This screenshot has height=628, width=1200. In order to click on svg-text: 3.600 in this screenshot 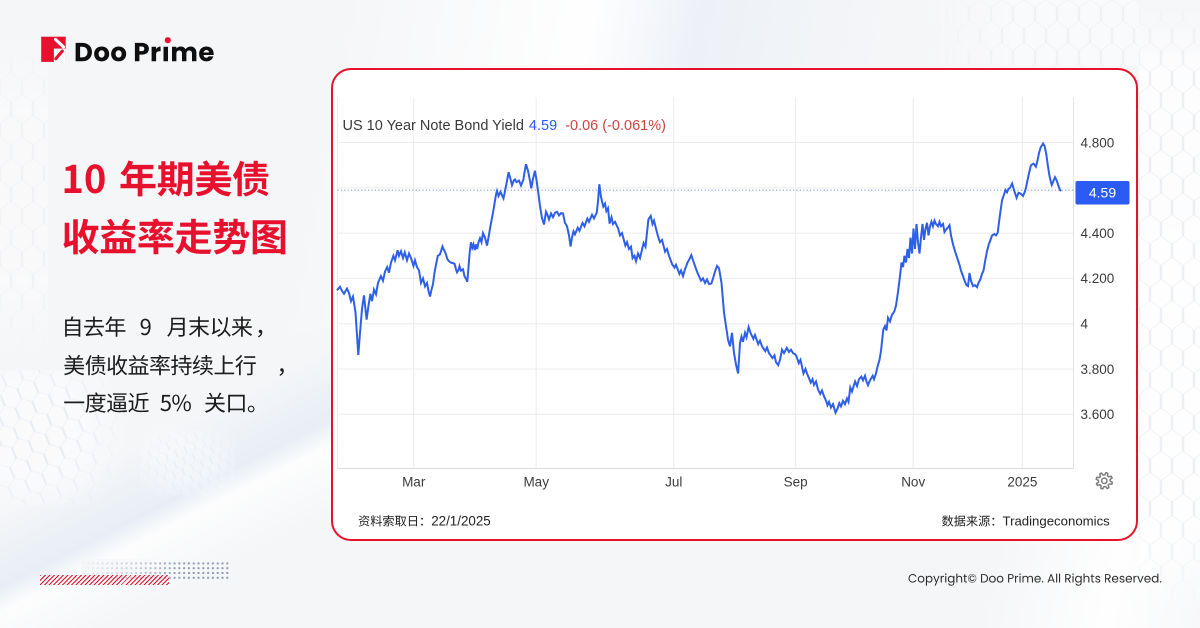, I will do `click(1098, 414)`.